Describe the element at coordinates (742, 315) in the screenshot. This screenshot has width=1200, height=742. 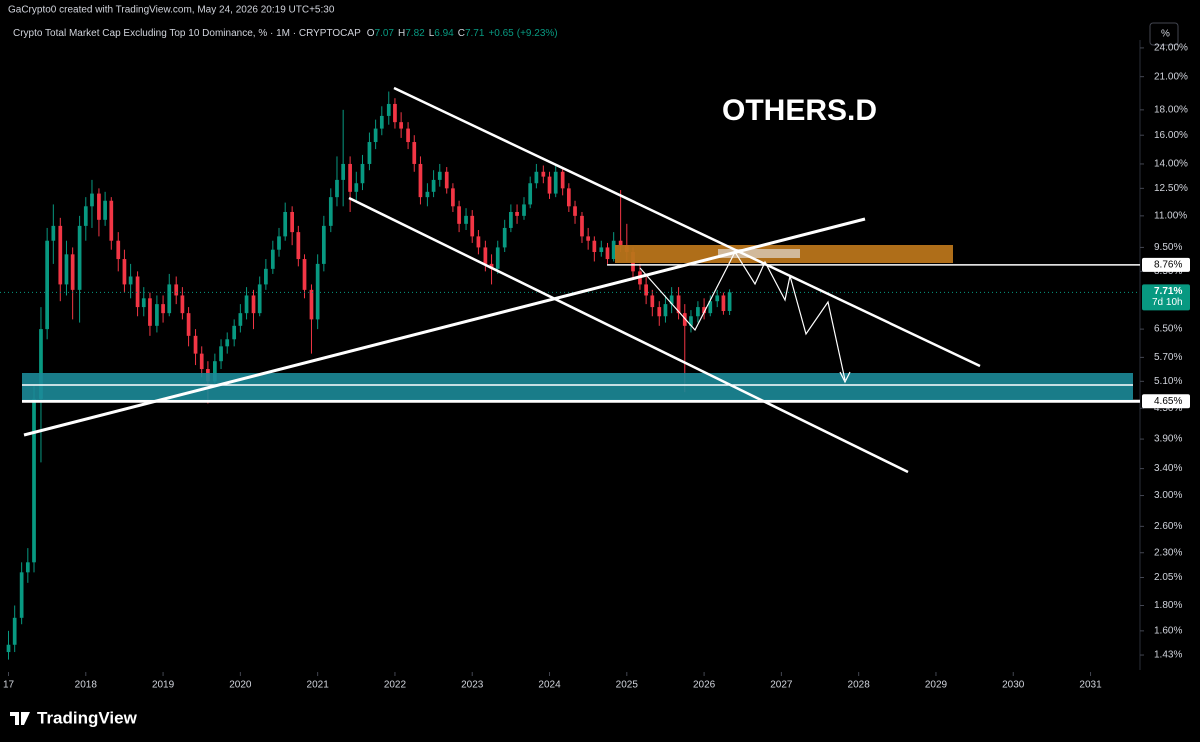
I see `projection-path` at that location.